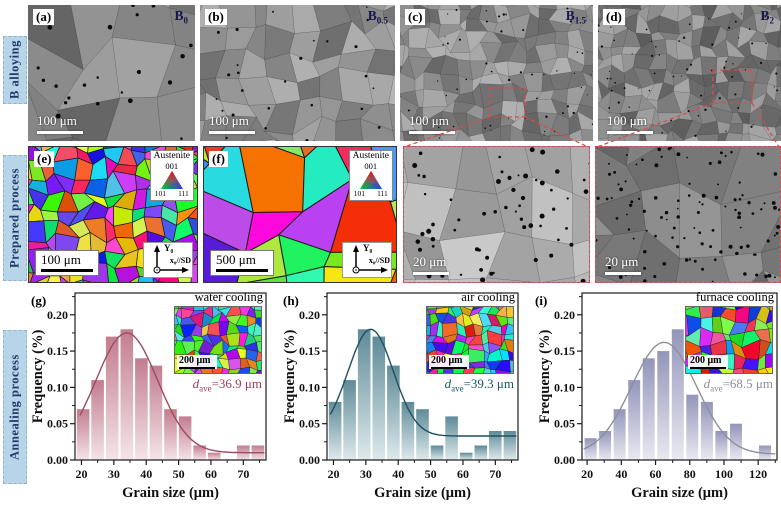 This screenshot has height=506, width=781. I want to click on scalebar-text: 500 μm, so click(236, 259).